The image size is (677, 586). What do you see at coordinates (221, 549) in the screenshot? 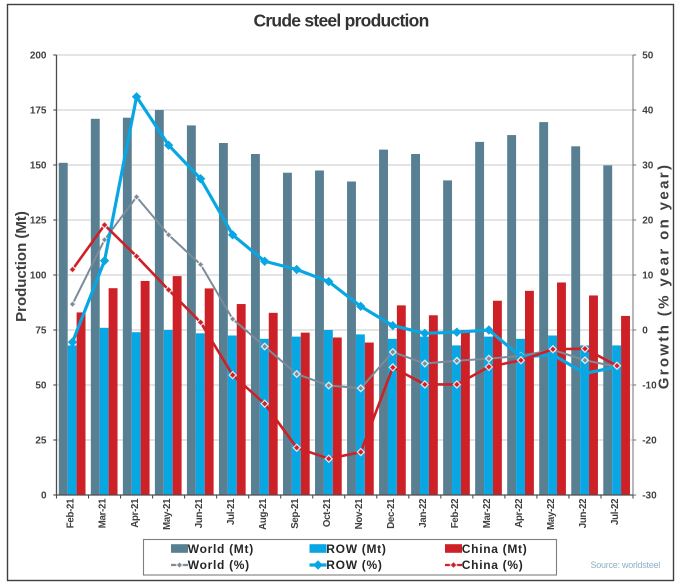
I see `svg-text: World (Mt)` at bounding box center [221, 549].